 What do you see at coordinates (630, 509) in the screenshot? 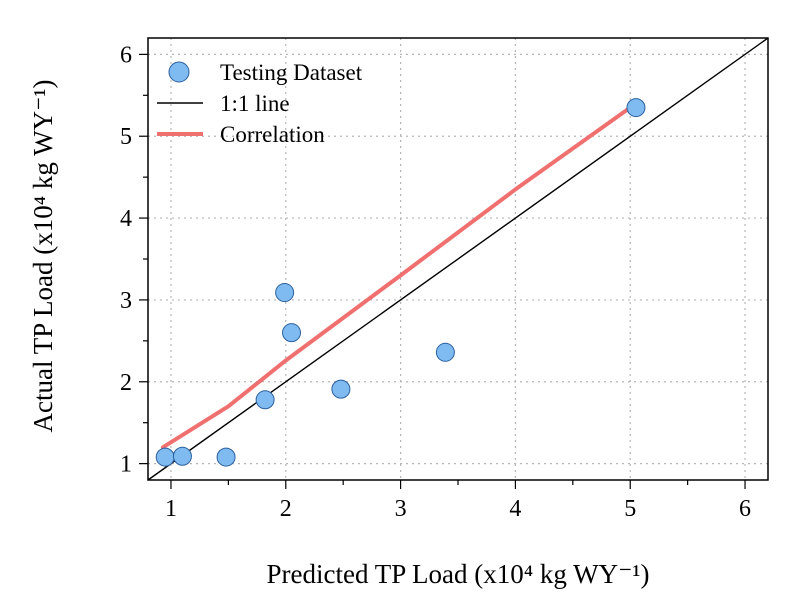
I see `x-tick-label: 5` at bounding box center [630, 509].